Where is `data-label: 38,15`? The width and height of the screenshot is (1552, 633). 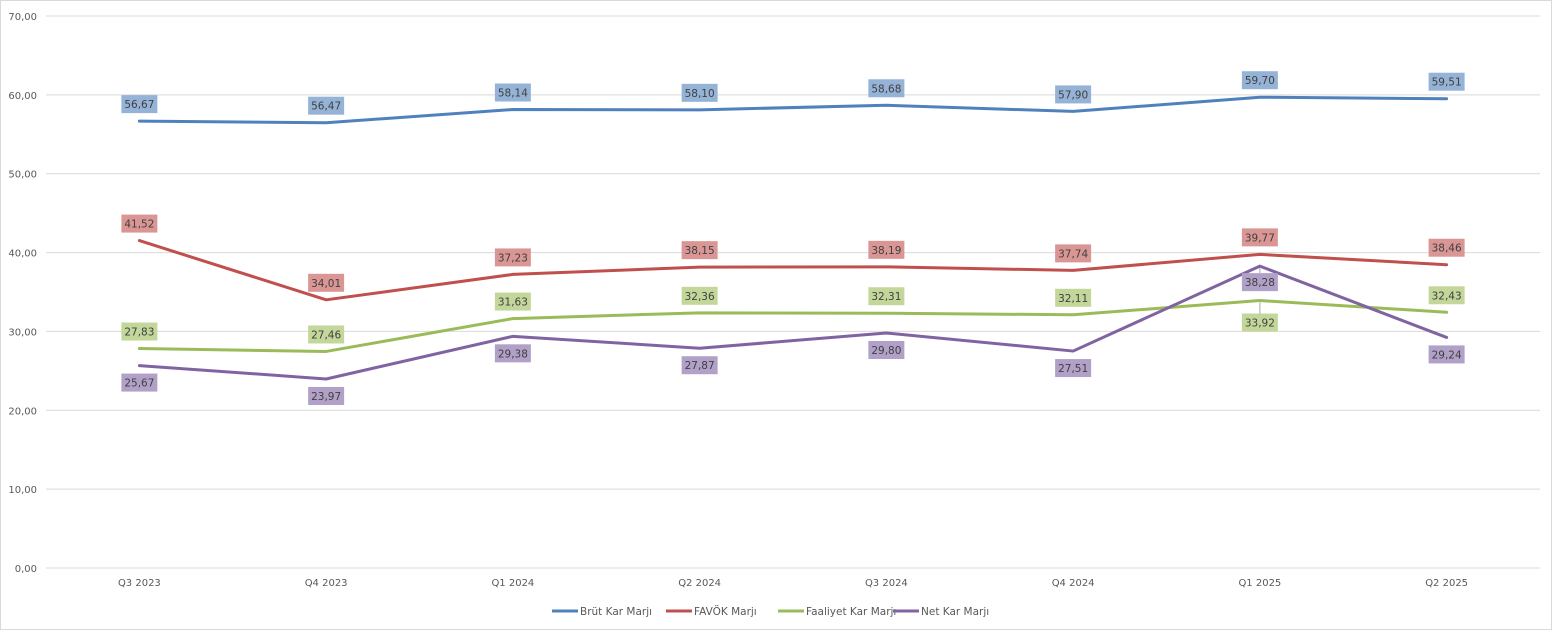 data-label: 38,15 is located at coordinates (700, 251).